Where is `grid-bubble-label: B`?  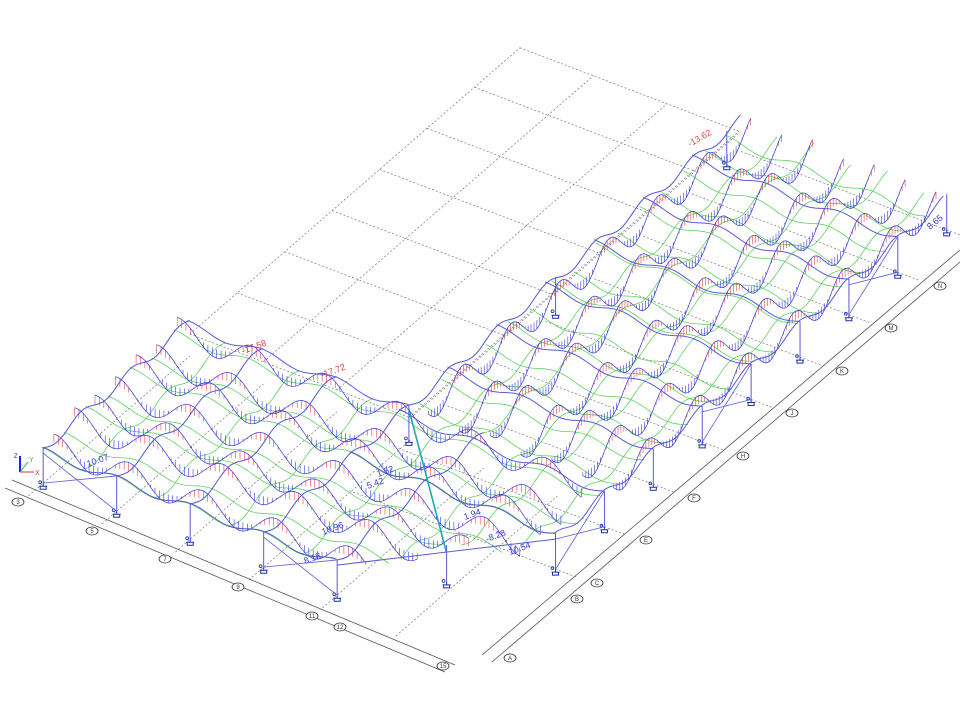 grid-bubble-label: B is located at coordinates (577, 600).